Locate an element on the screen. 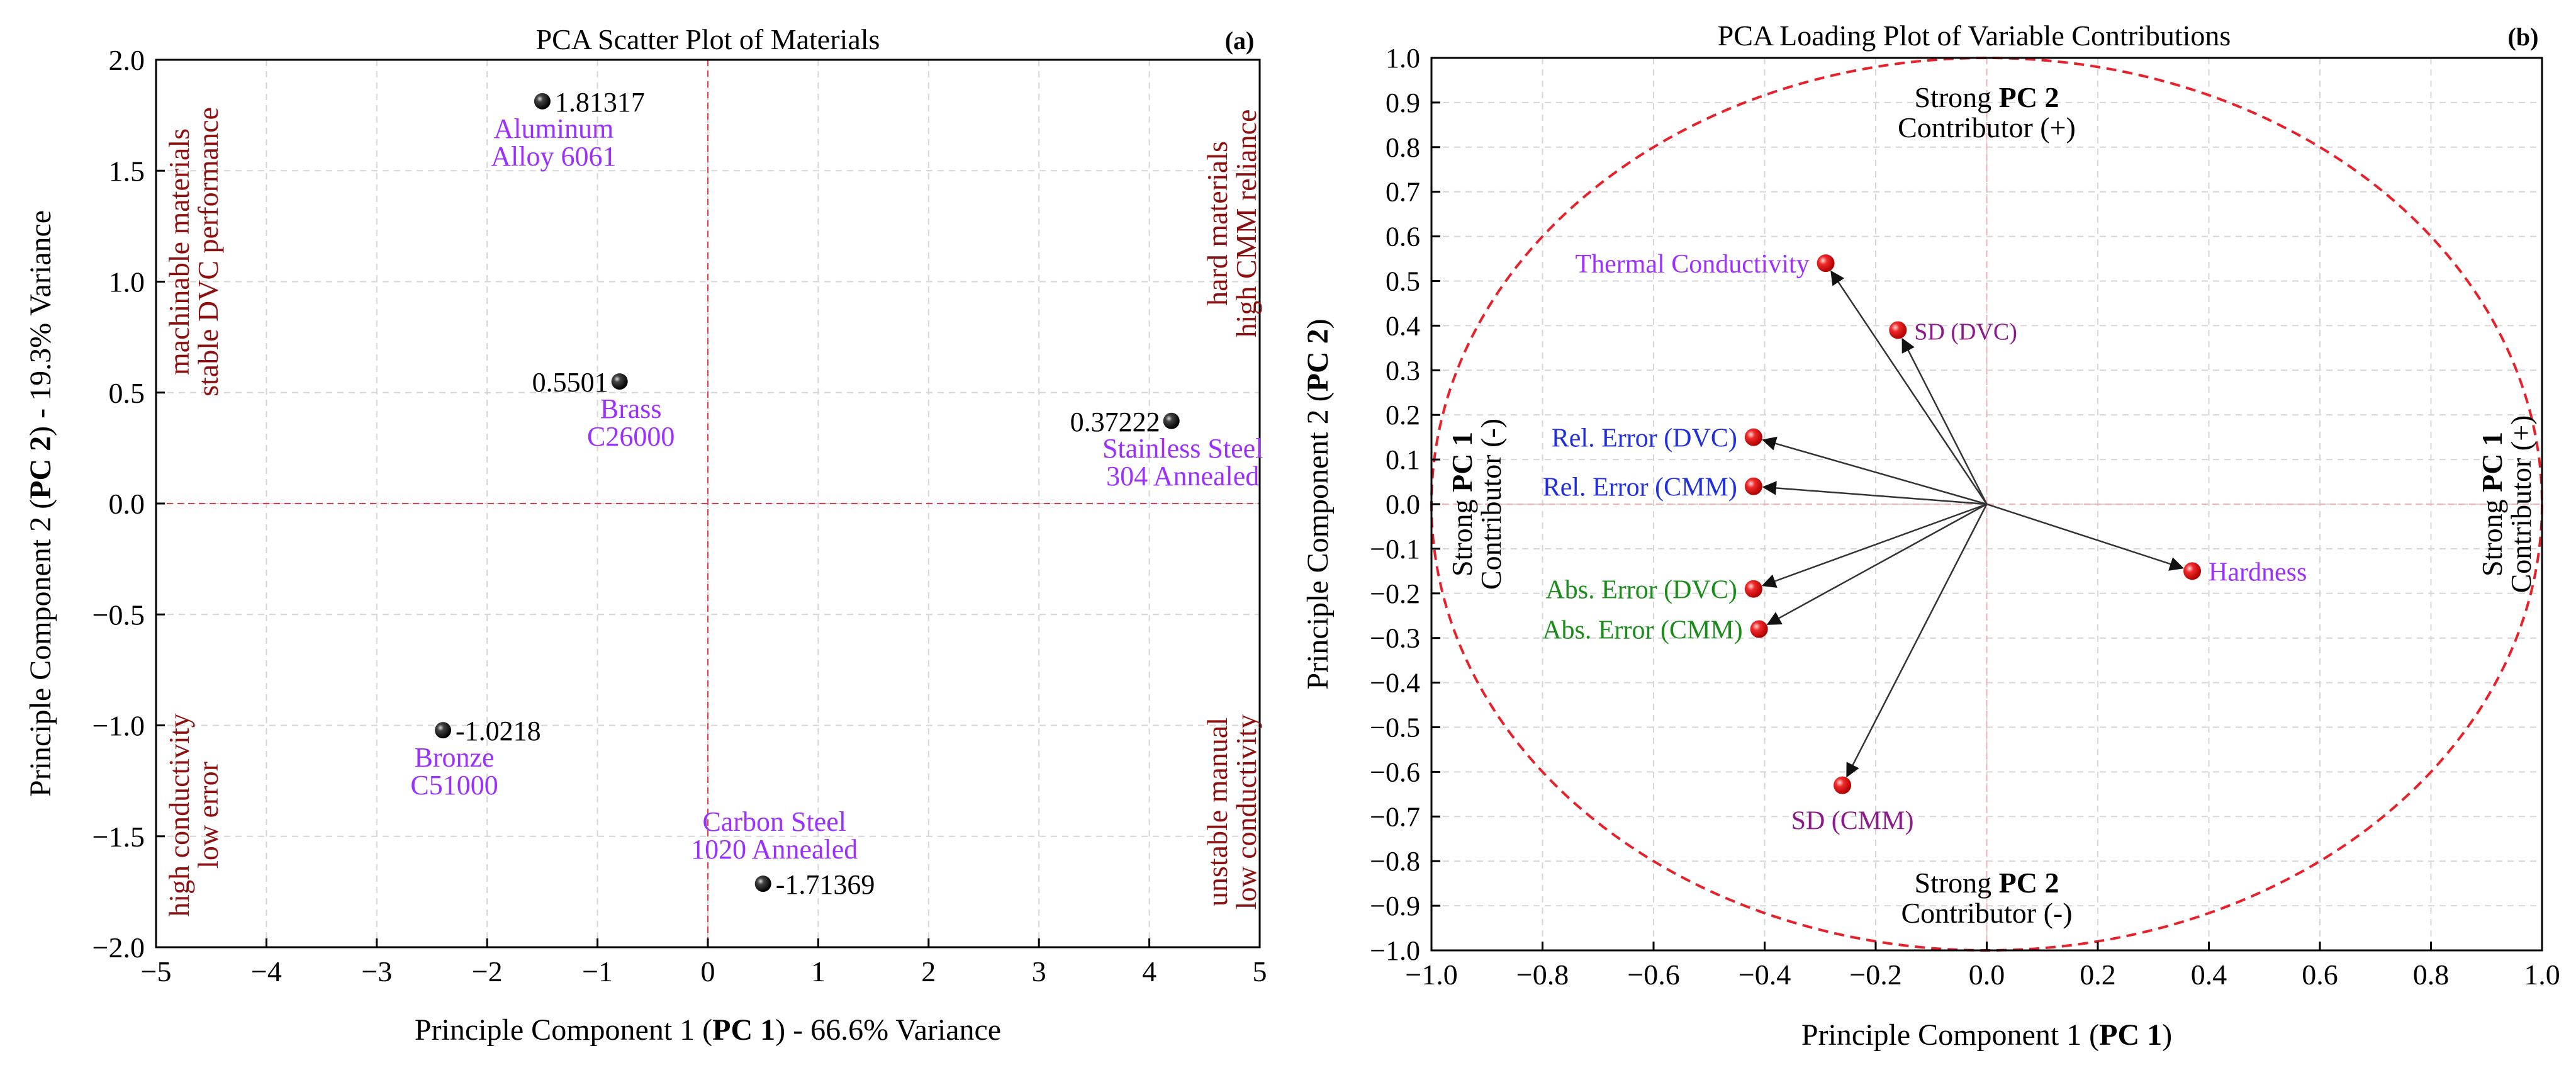 The image size is (2576, 1075). x-tick-label: 1 is located at coordinates (818, 971).